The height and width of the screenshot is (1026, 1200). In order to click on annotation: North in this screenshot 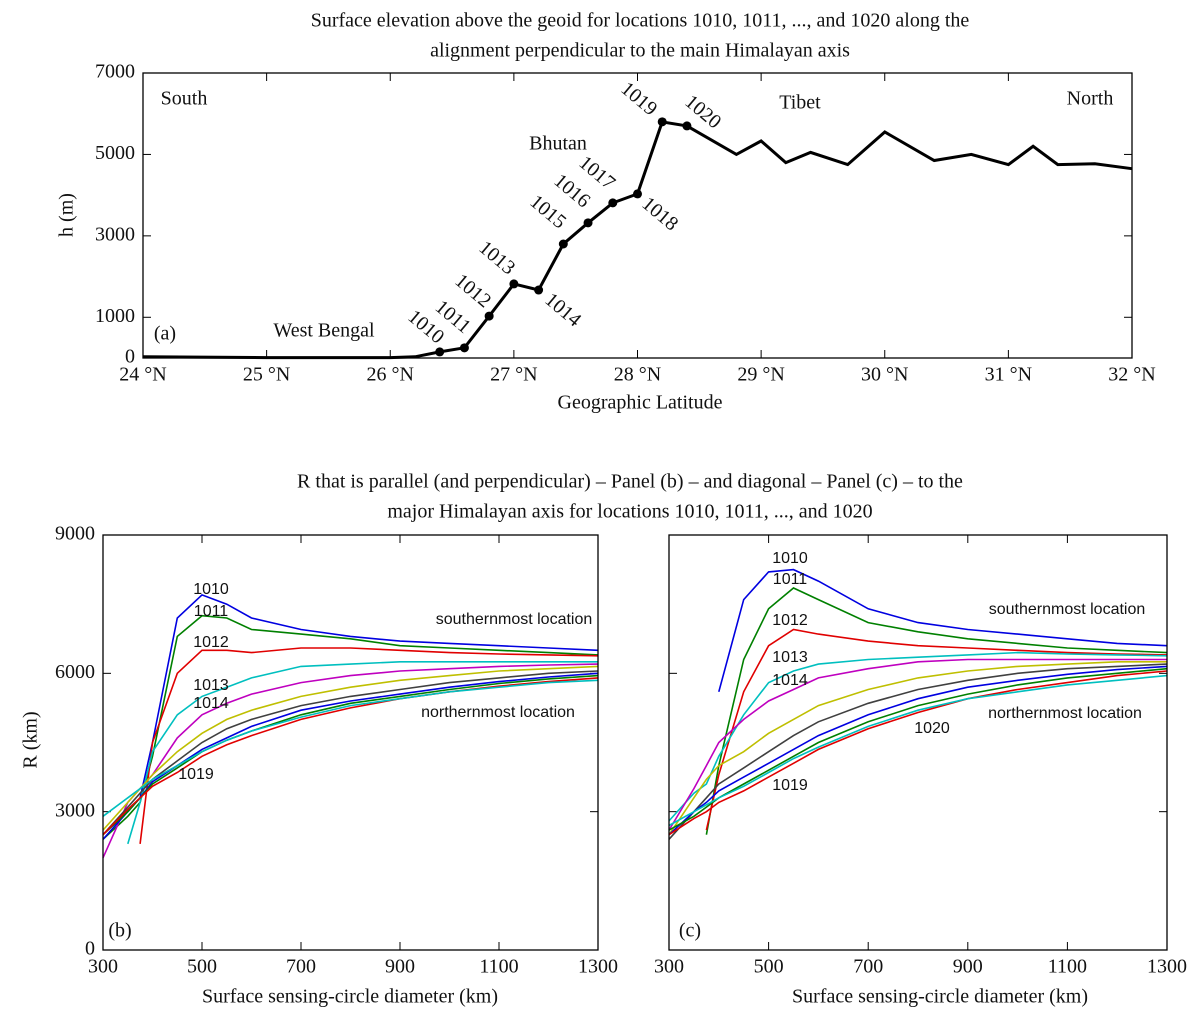, I will do `click(1090, 99)`.